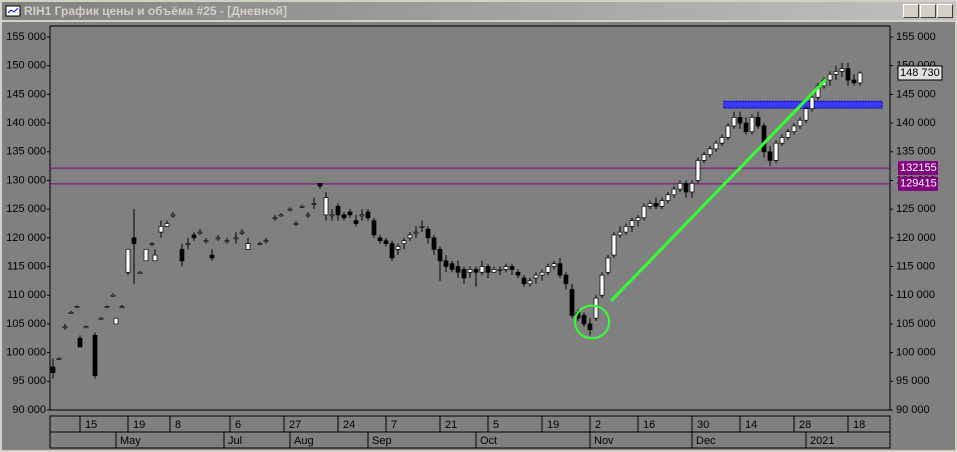 This screenshot has height=452, width=957. What do you see at coordinates (916, 209) in the screenshot?
I see `y-tick-label: 125 000` at bounding box center [916, 209].